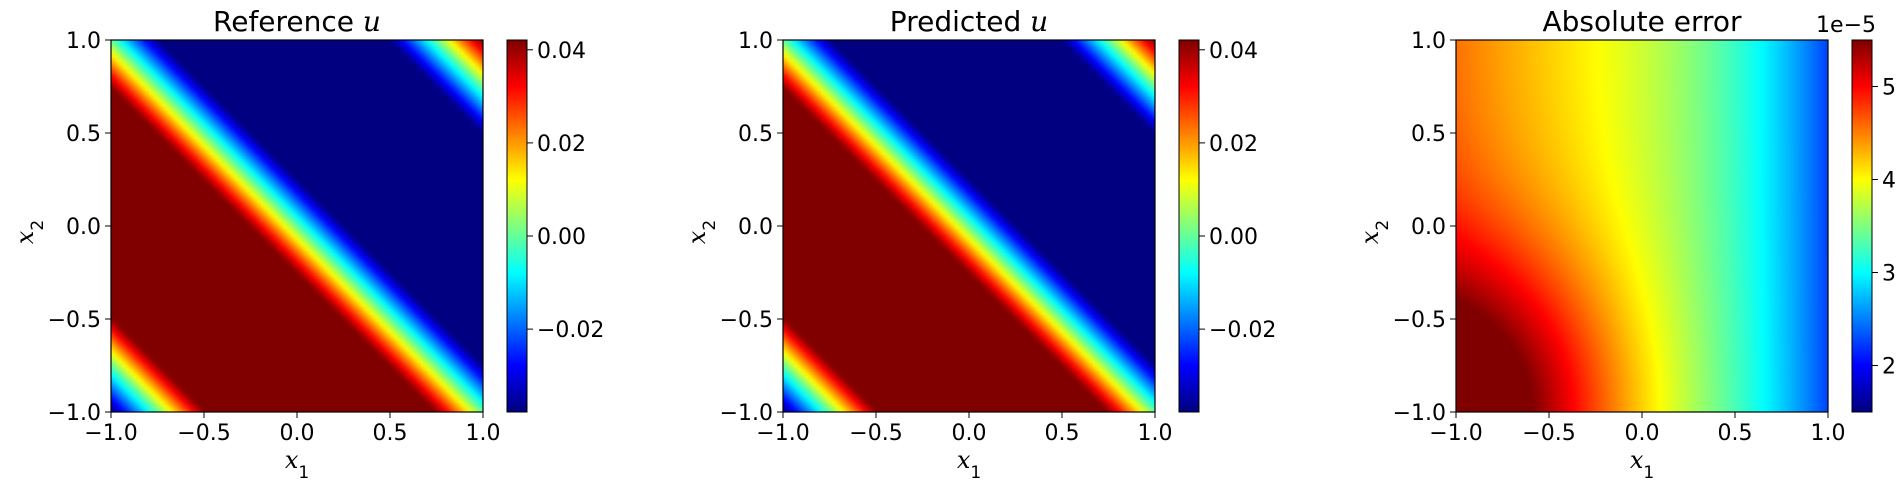 This screenshot has width=1899, height=484. Describe the element at coordinates (297, 21) in the screenshot. I see `panel-title: Reference u` at that location.